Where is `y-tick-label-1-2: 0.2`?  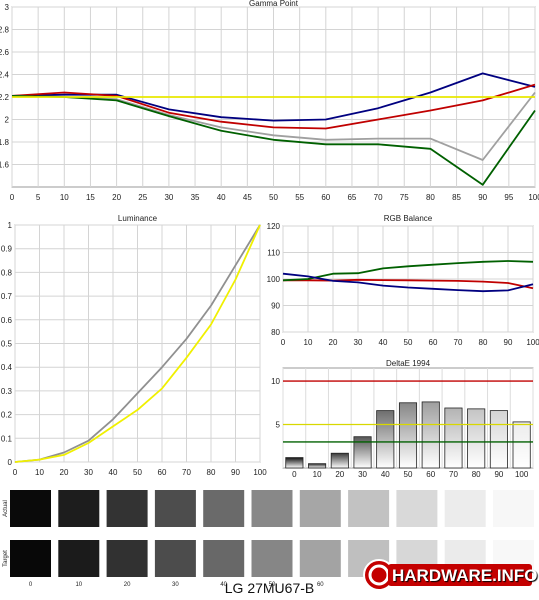
y-tick-label-1-2: 0.2 is located at coordinates (7, 415).